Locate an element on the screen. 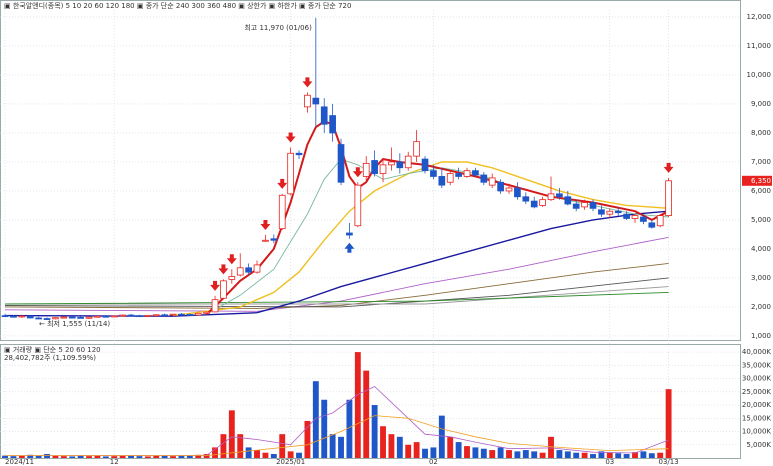  y-tick-label: 3,000 is located at coordinates (761, 278).